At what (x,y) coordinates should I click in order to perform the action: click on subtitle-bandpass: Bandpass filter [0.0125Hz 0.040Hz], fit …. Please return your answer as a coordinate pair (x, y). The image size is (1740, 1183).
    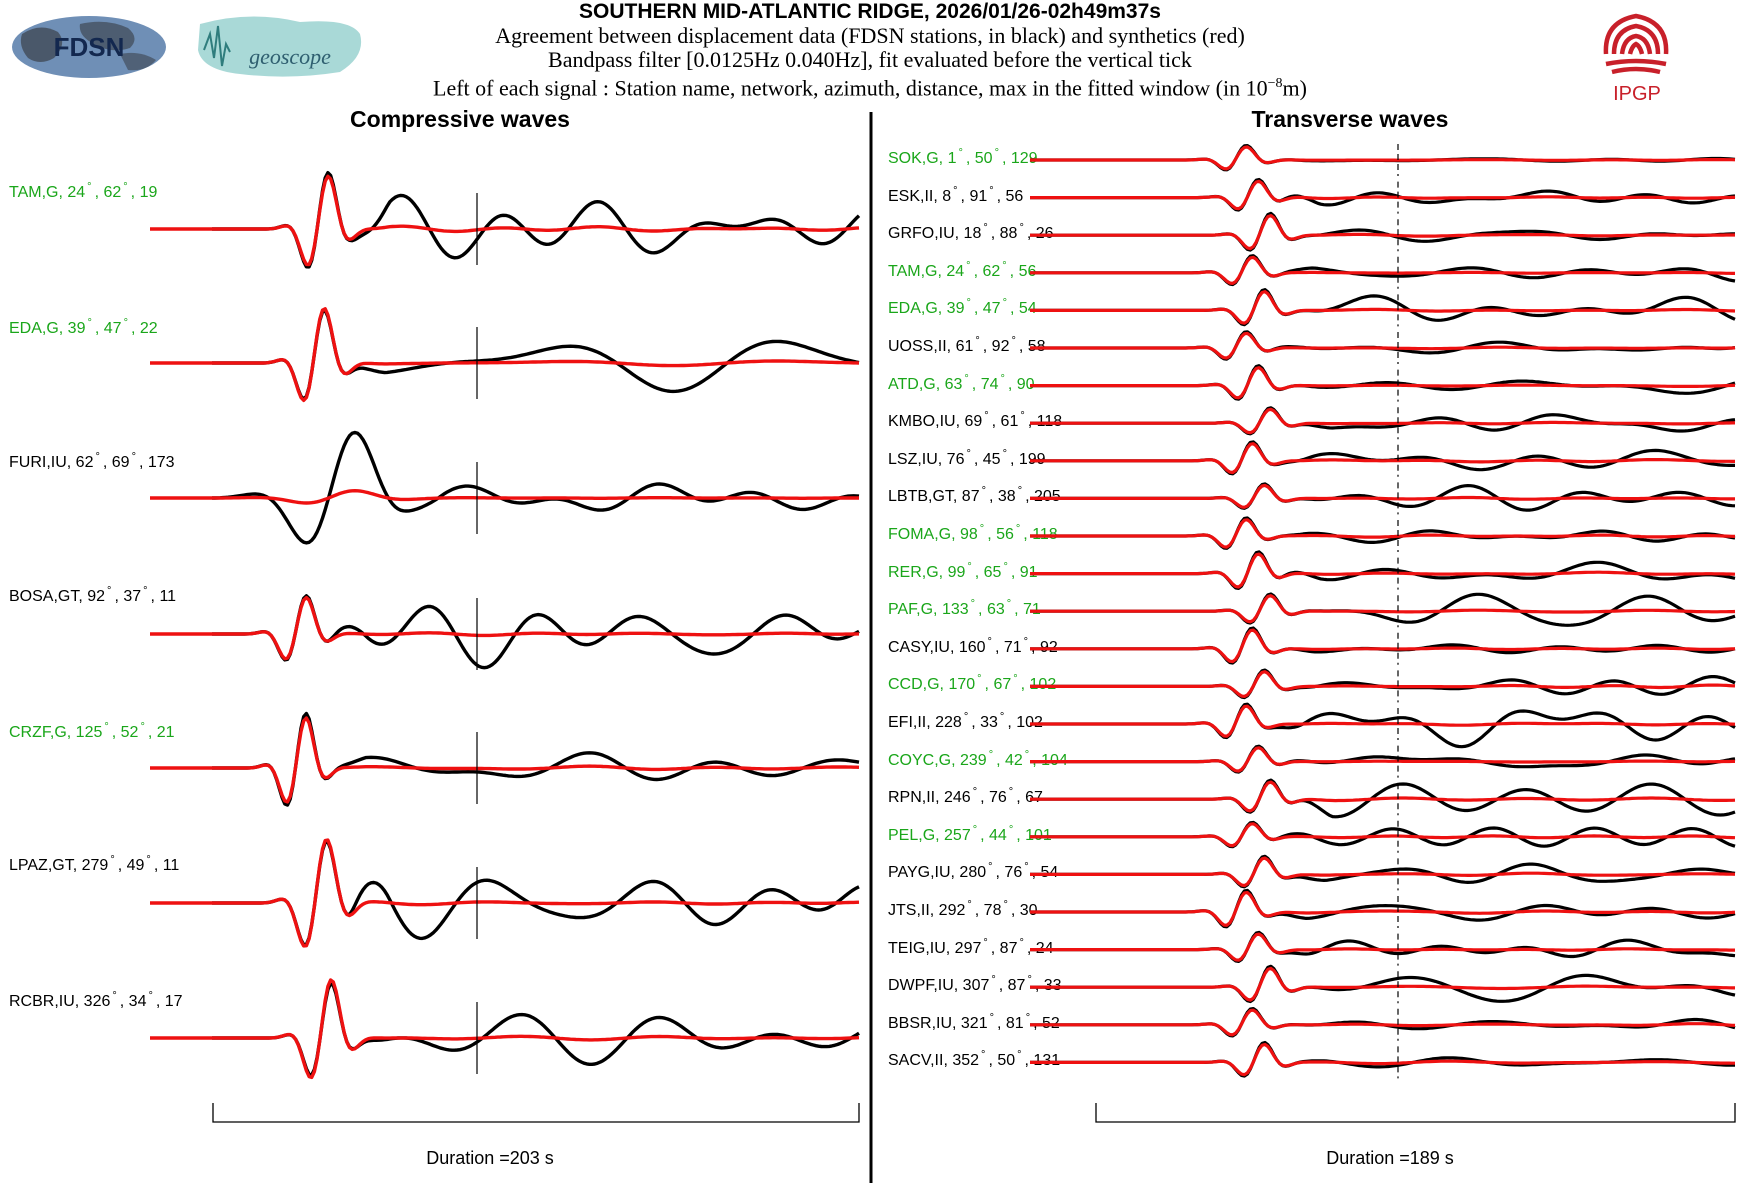
    Looking at the image, I should click on (870, 59).